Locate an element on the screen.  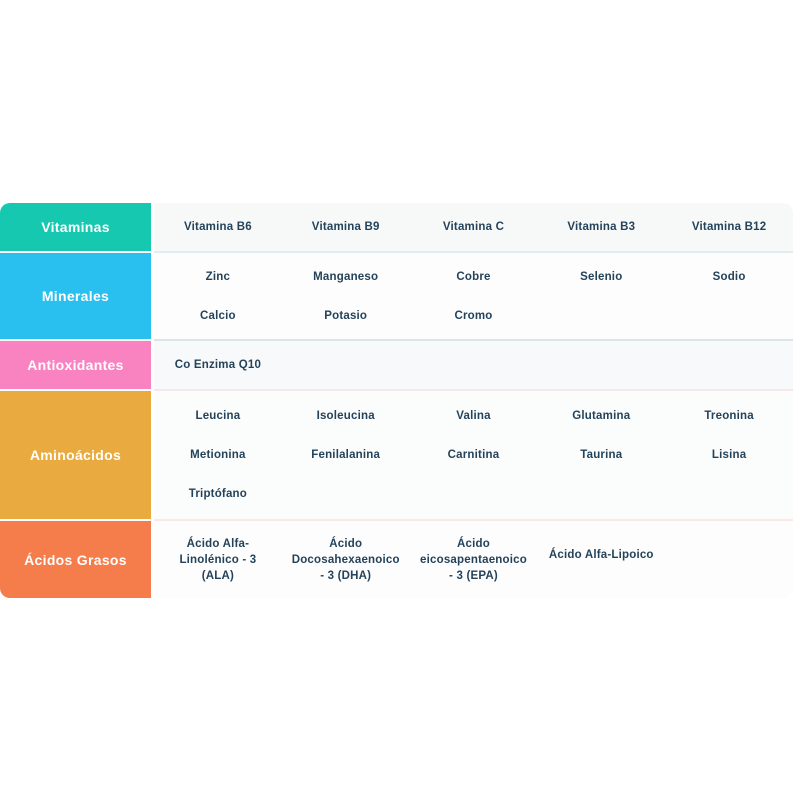
nutrient-item: Vitamina C is located at coordinates (473, 227).